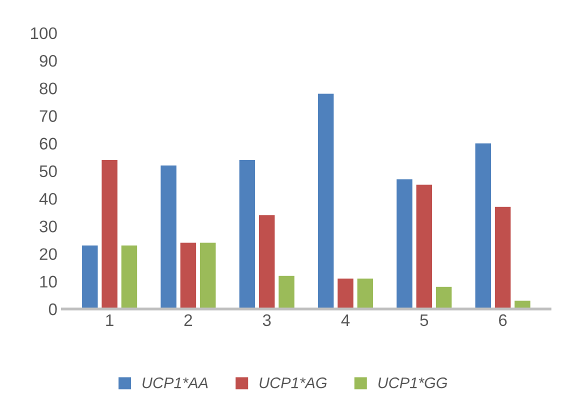  I want to click on y-tick-label: 30, so click(48, 226).